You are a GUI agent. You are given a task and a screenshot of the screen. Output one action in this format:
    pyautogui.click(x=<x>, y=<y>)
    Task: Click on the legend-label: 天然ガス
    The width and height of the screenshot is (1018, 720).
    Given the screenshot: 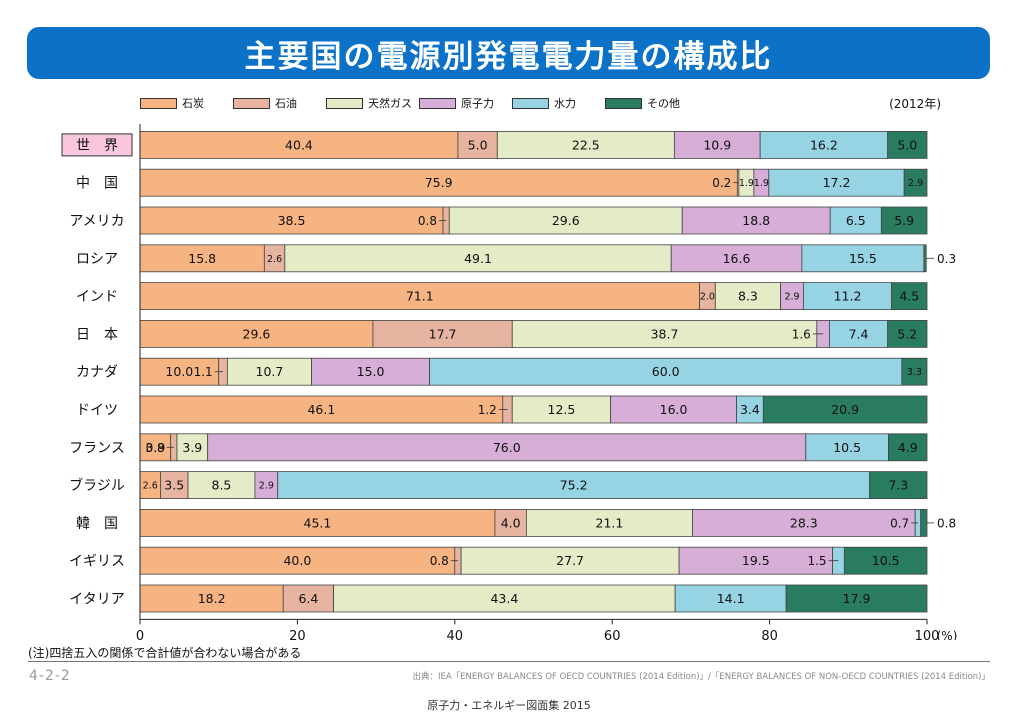 What is the action you would take?
    pyautogui.click(x=390, y=103)
    